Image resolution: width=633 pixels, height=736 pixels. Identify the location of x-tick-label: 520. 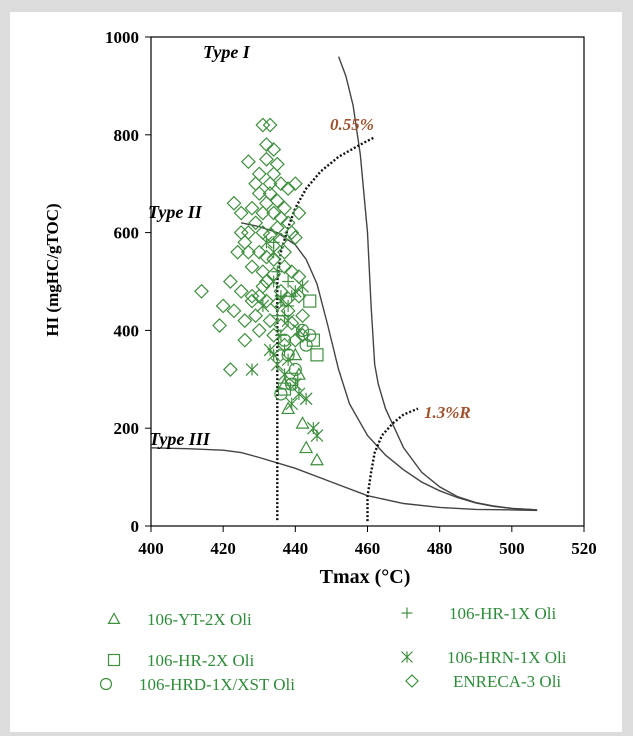
(584, 548).